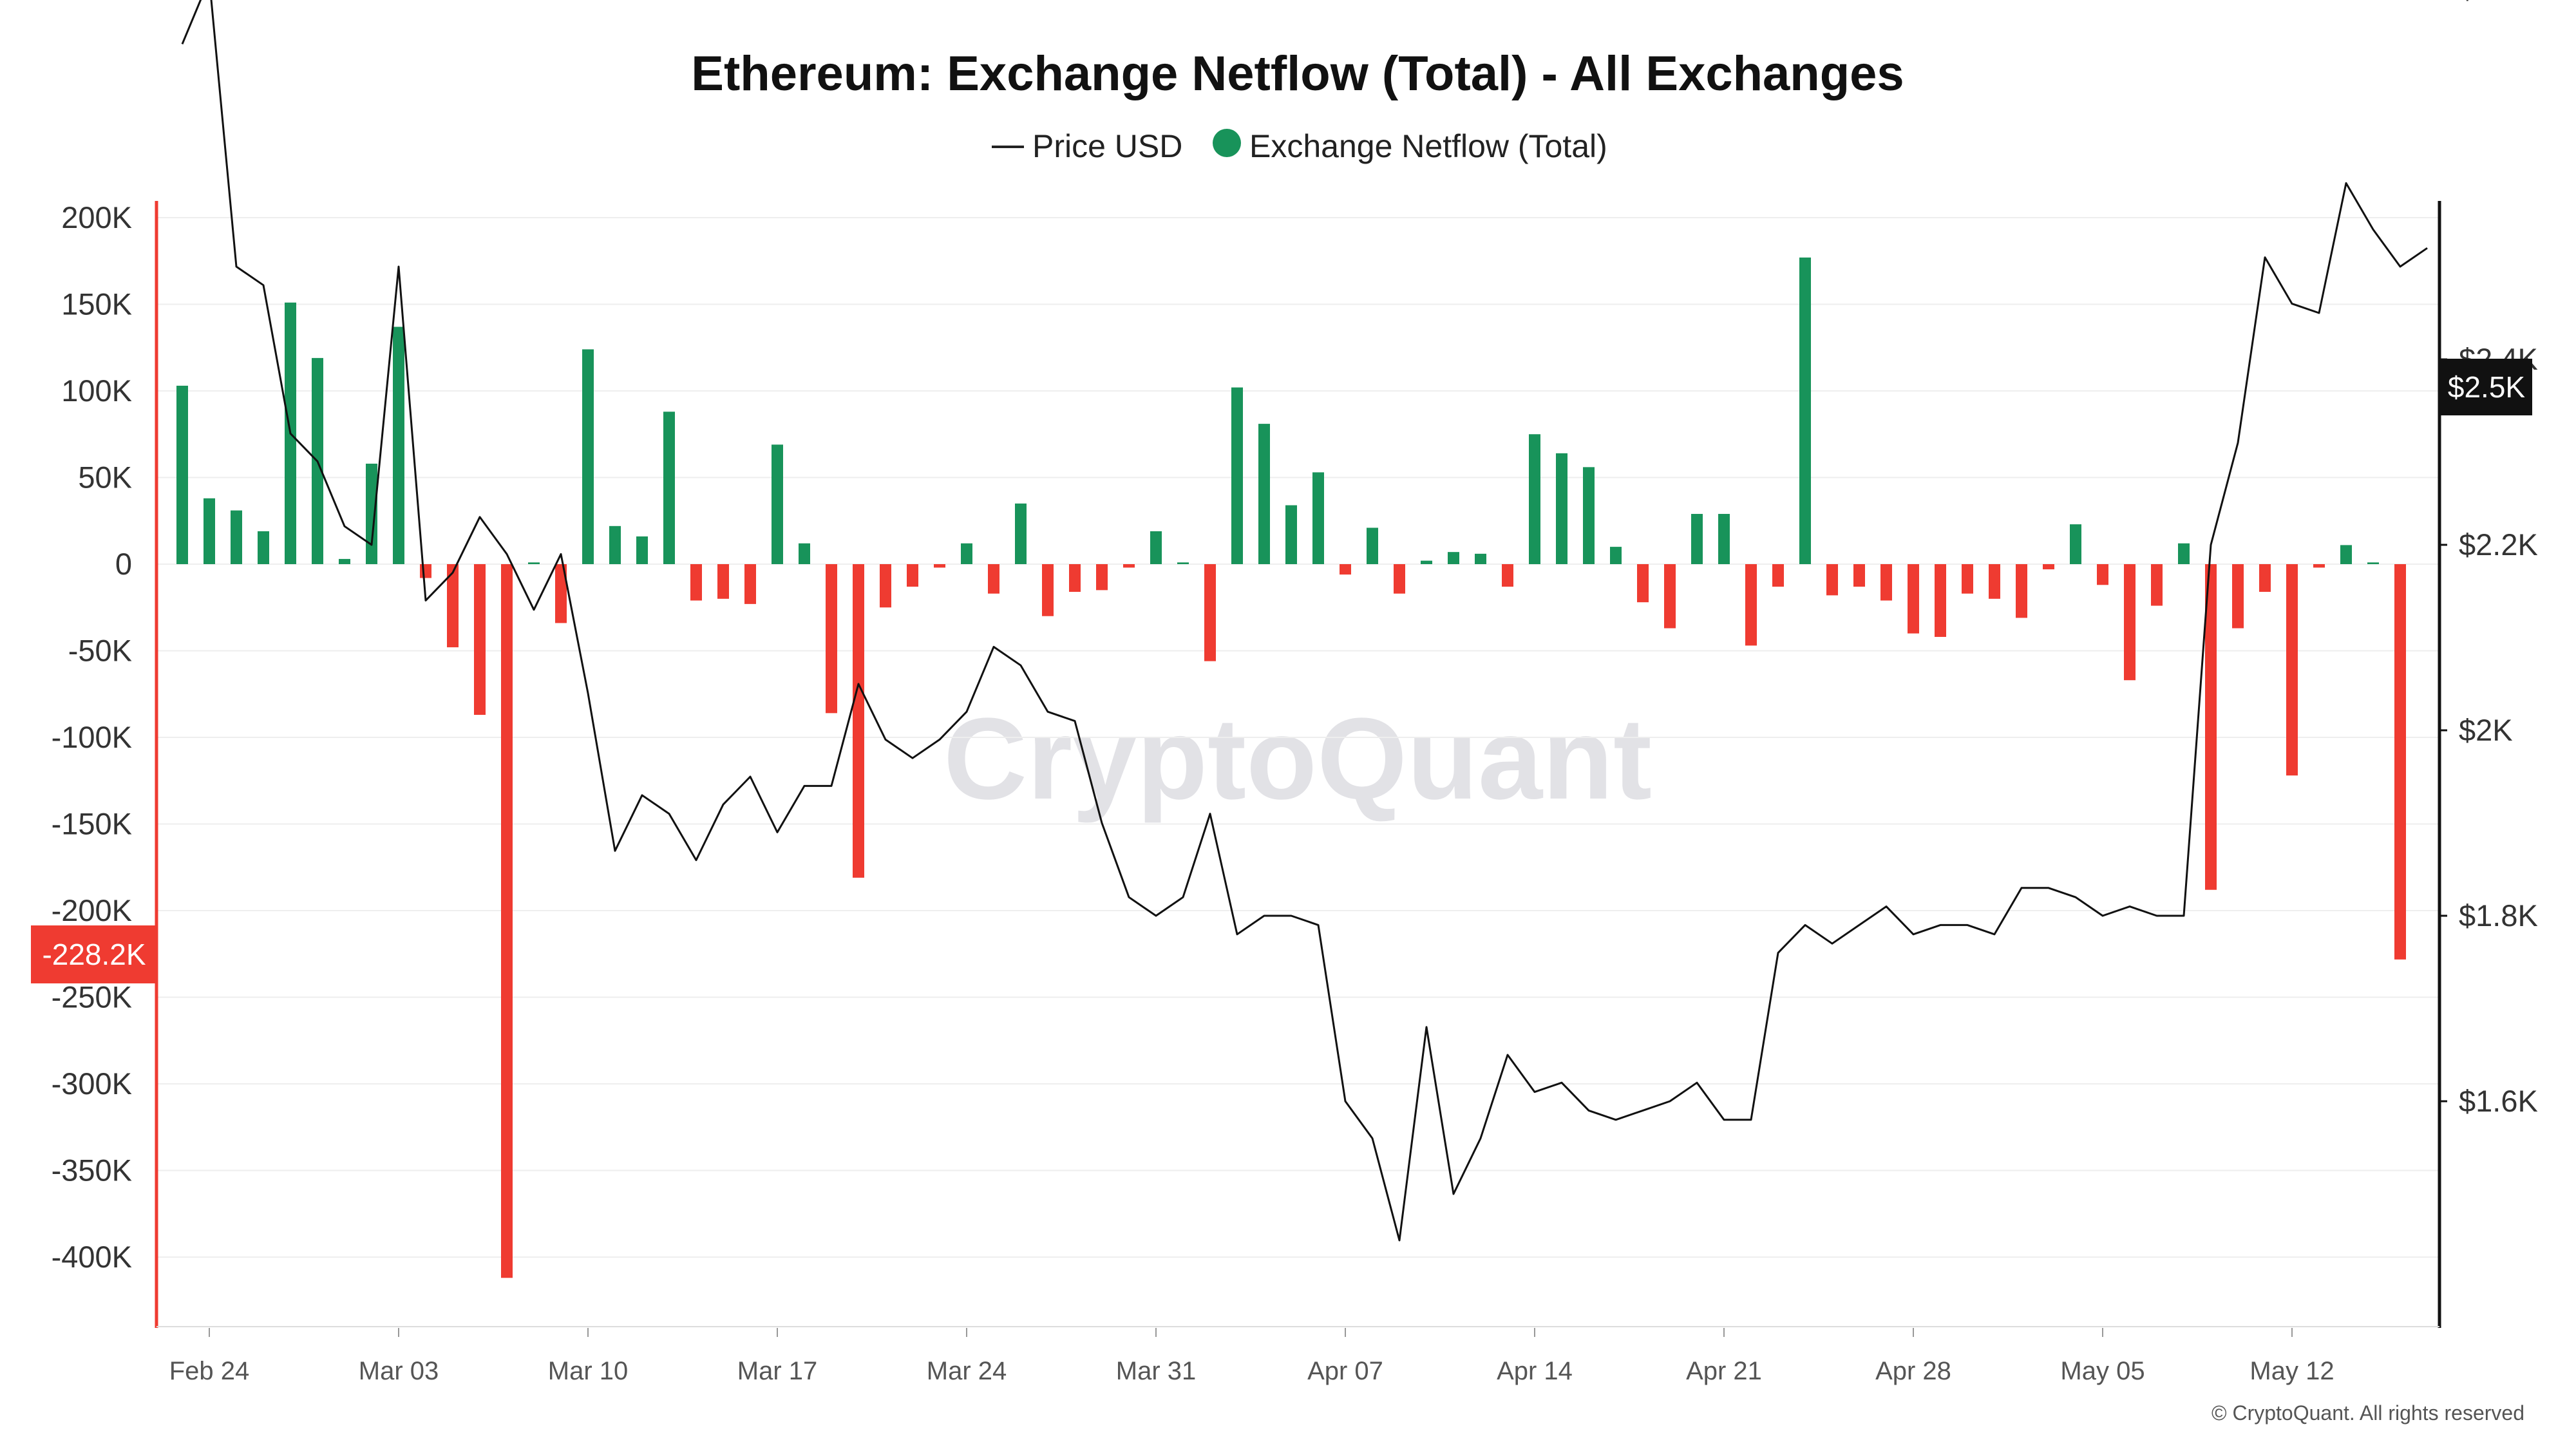  I want to click on left-tick-label: 150K, so click(96, 304).